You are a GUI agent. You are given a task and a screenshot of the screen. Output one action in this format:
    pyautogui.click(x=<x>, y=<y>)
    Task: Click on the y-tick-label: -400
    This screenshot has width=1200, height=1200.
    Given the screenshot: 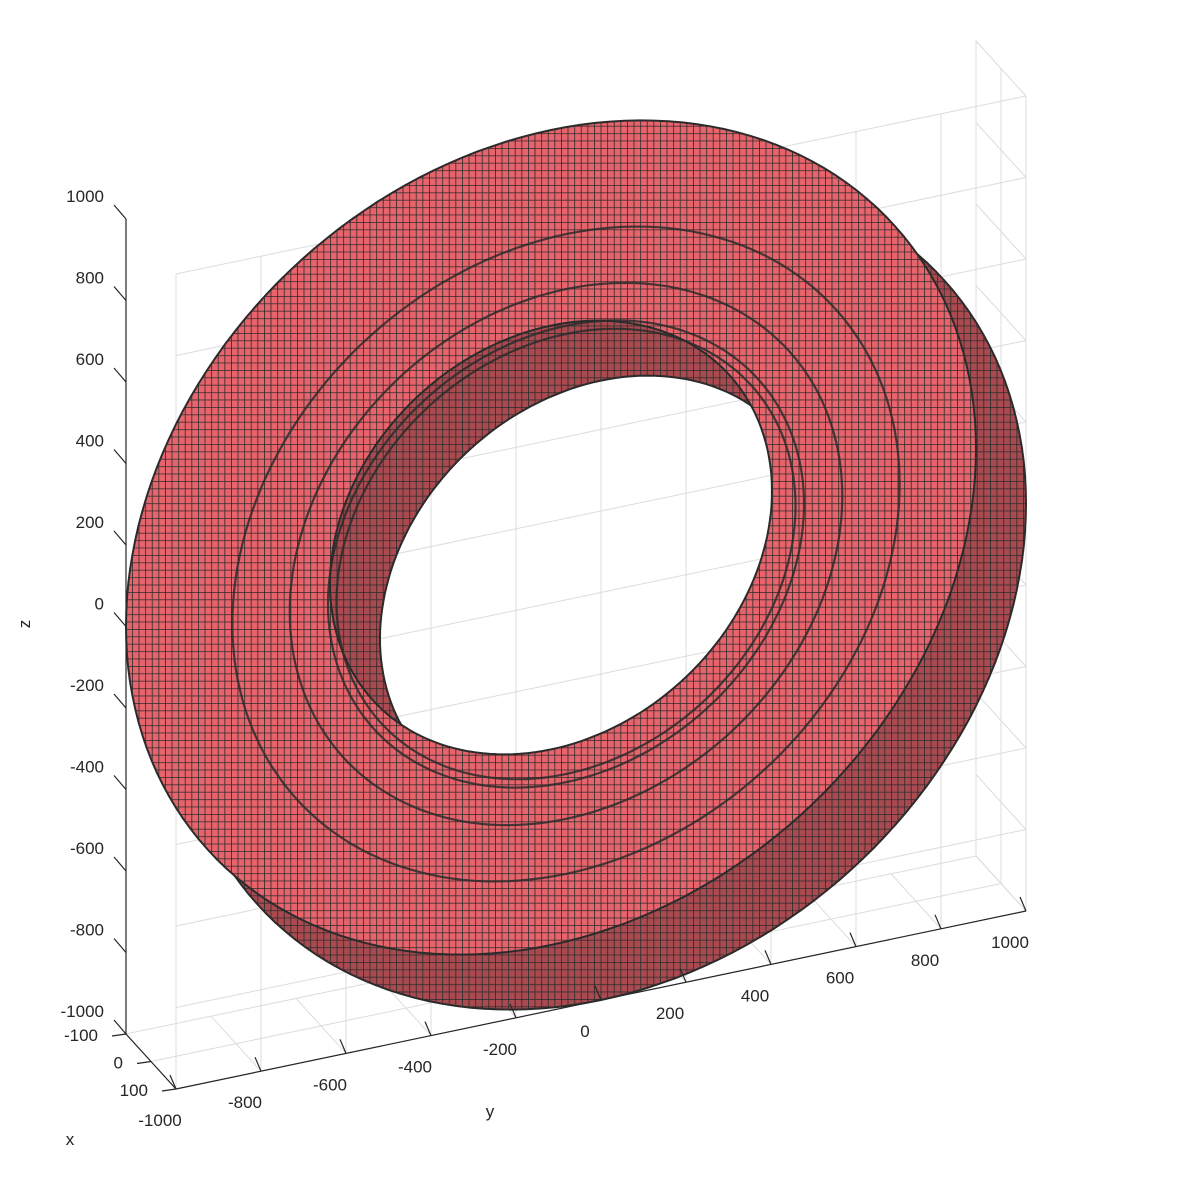 What is the action you would take?
    pyautogui.click(x=415, y=1067)
    